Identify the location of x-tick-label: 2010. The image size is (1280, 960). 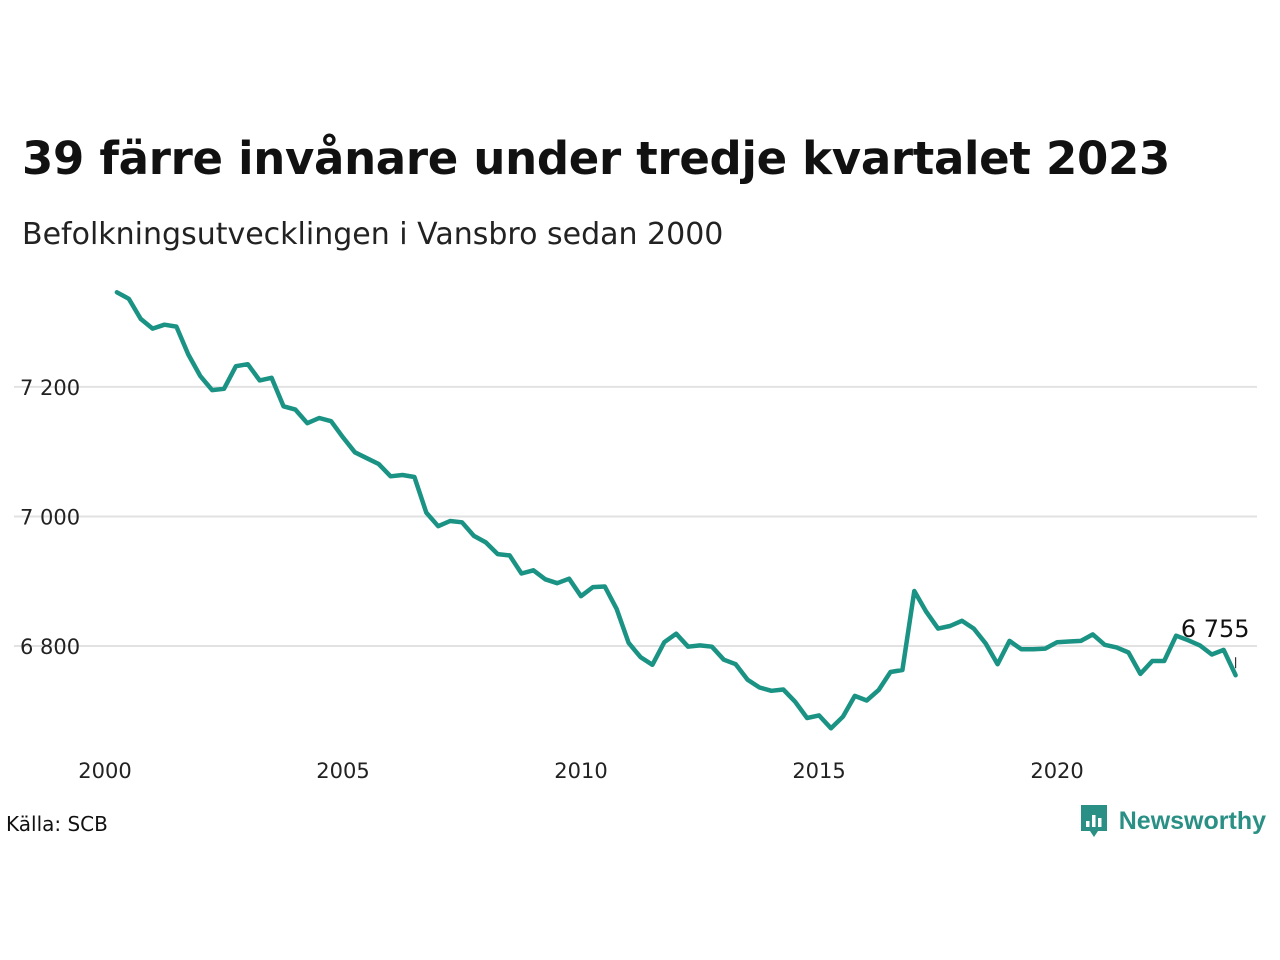
(580, 771).